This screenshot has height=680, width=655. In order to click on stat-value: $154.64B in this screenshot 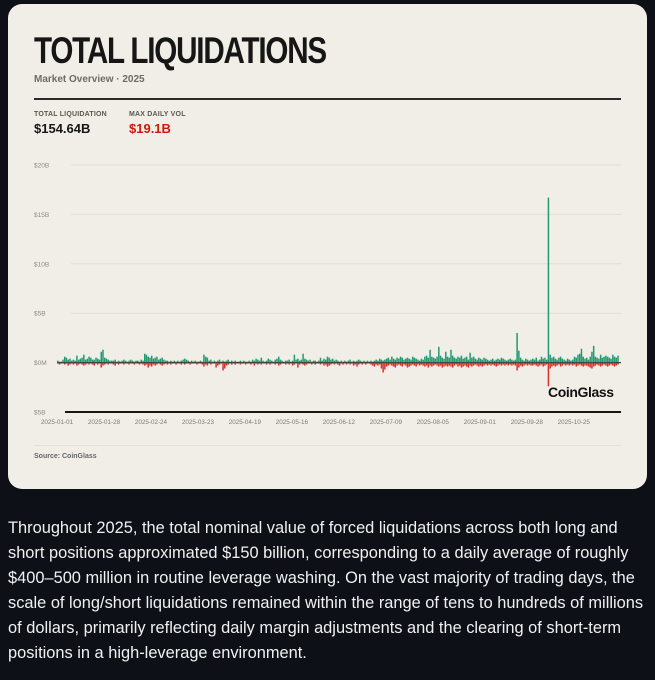, I will do `click(62, 128)`.